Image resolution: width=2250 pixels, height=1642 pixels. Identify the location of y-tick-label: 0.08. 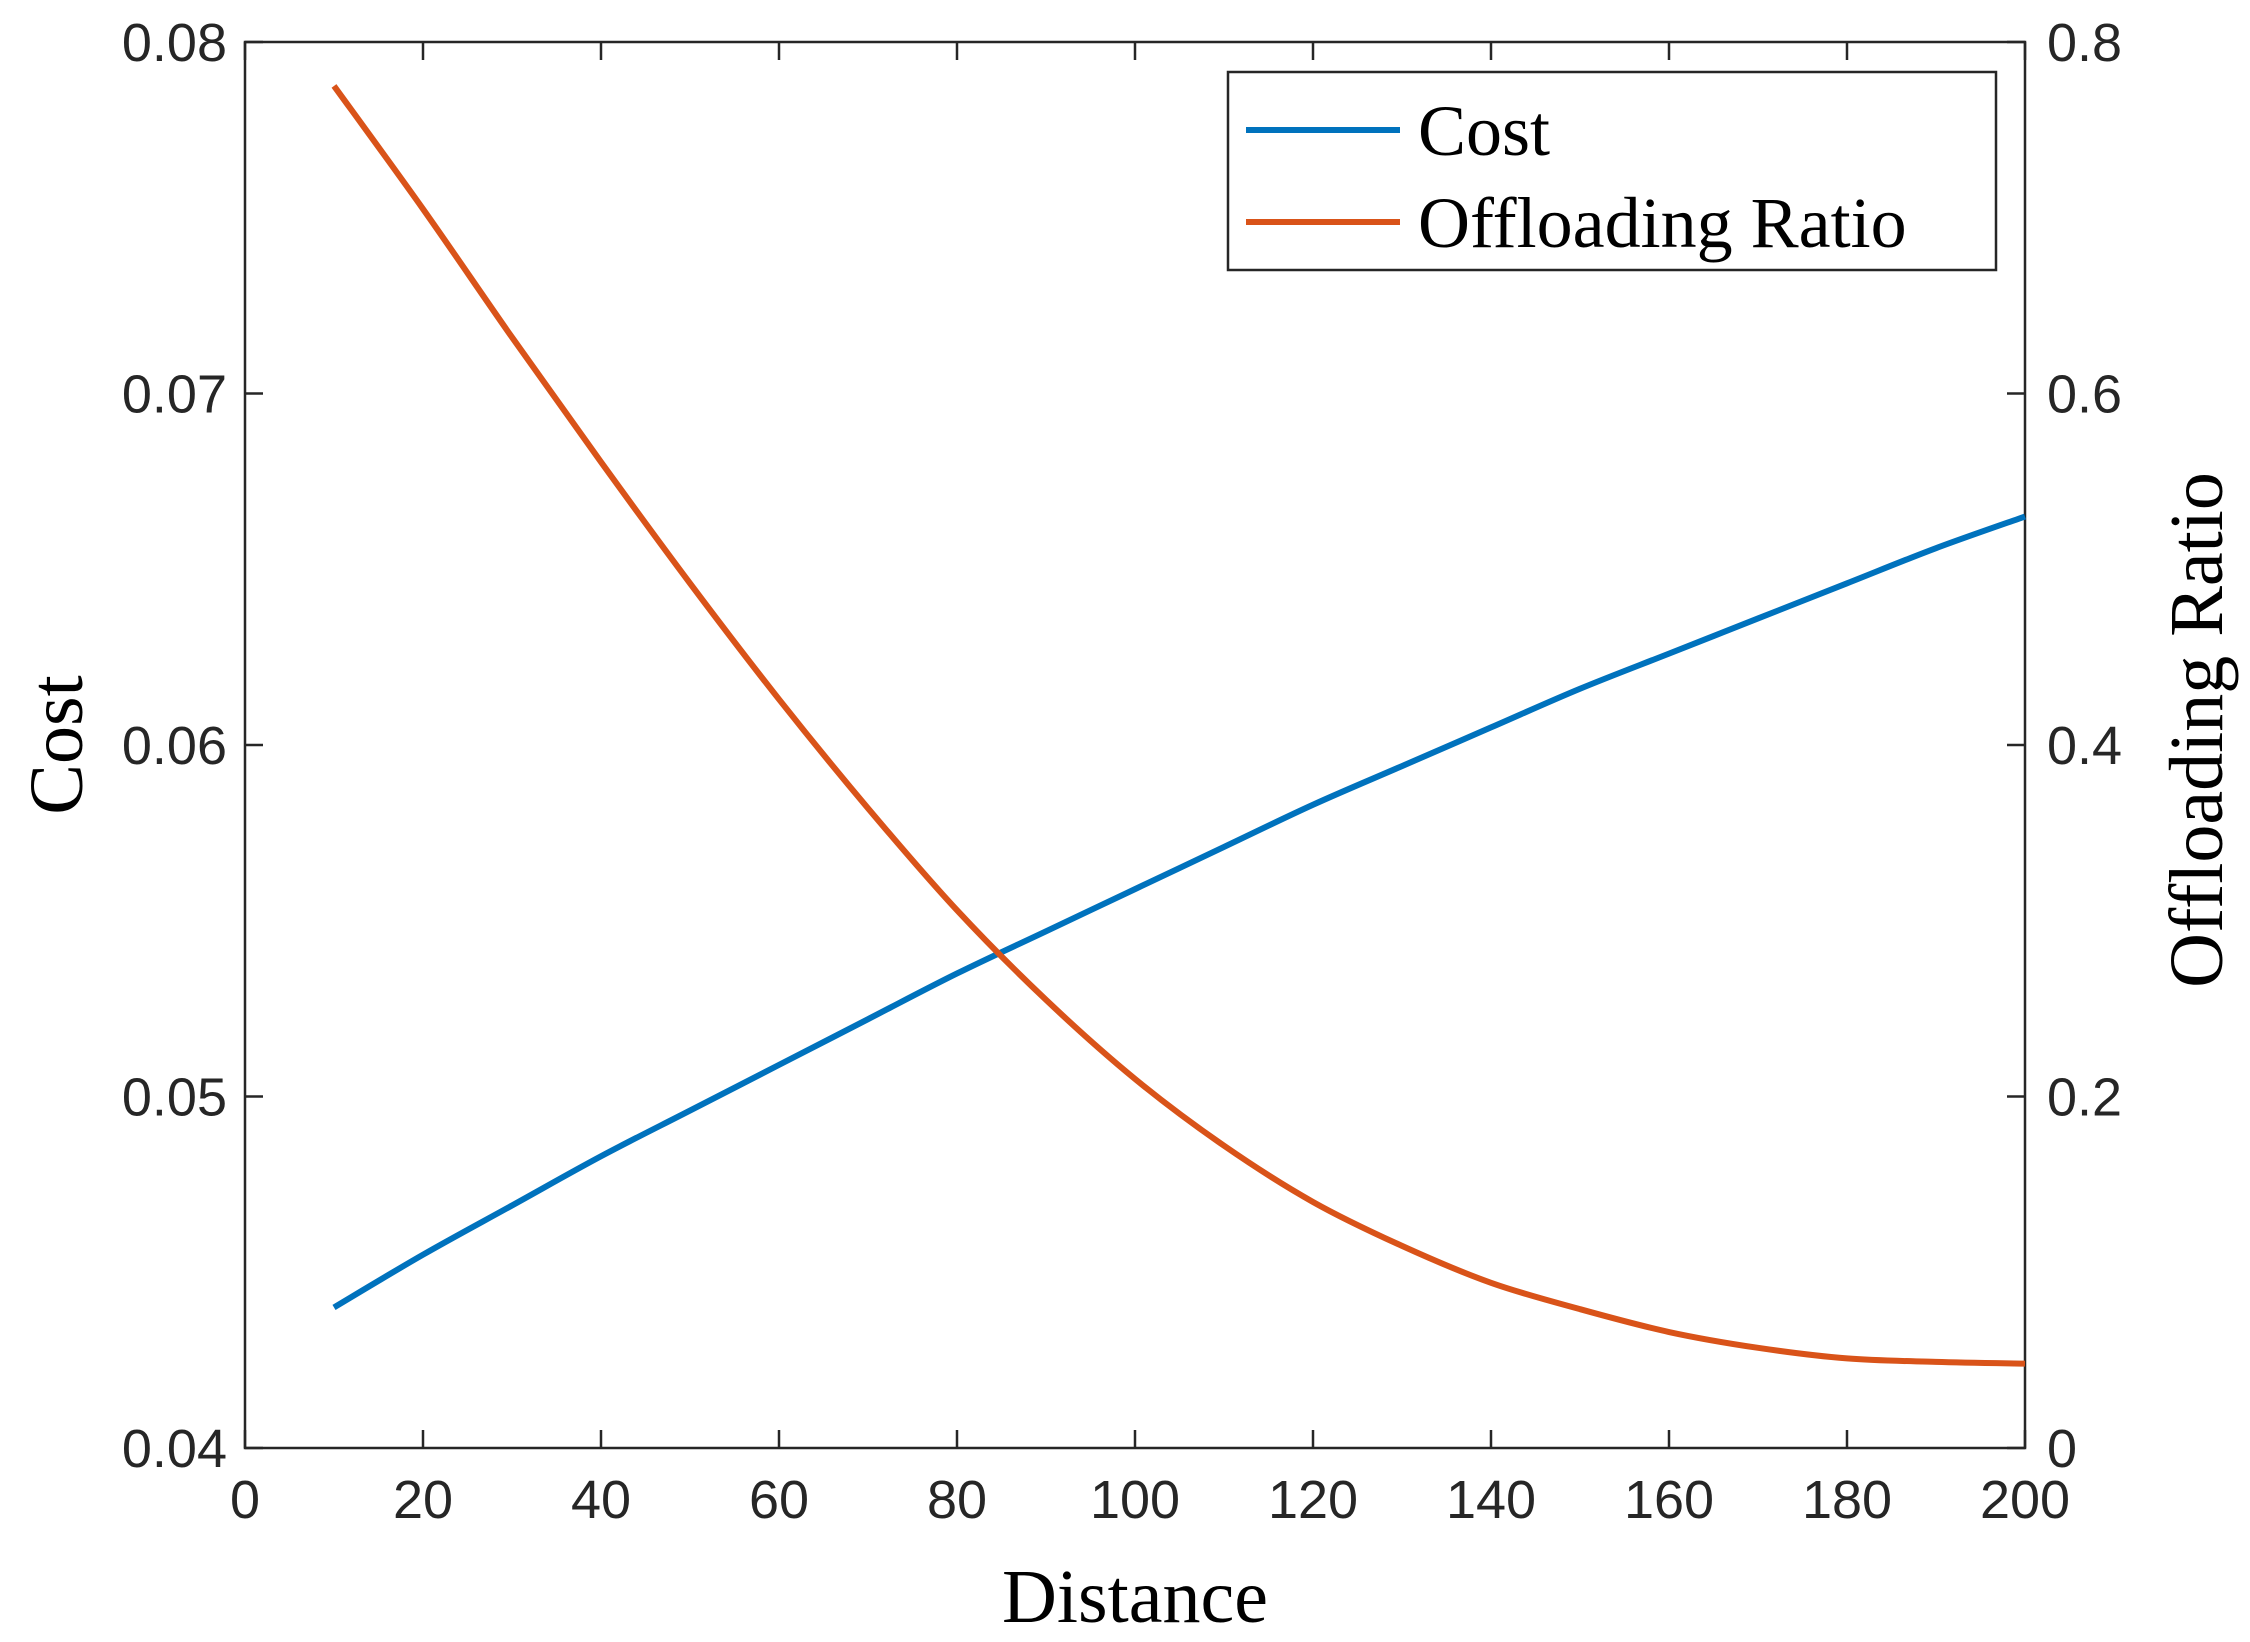
(174, 43).